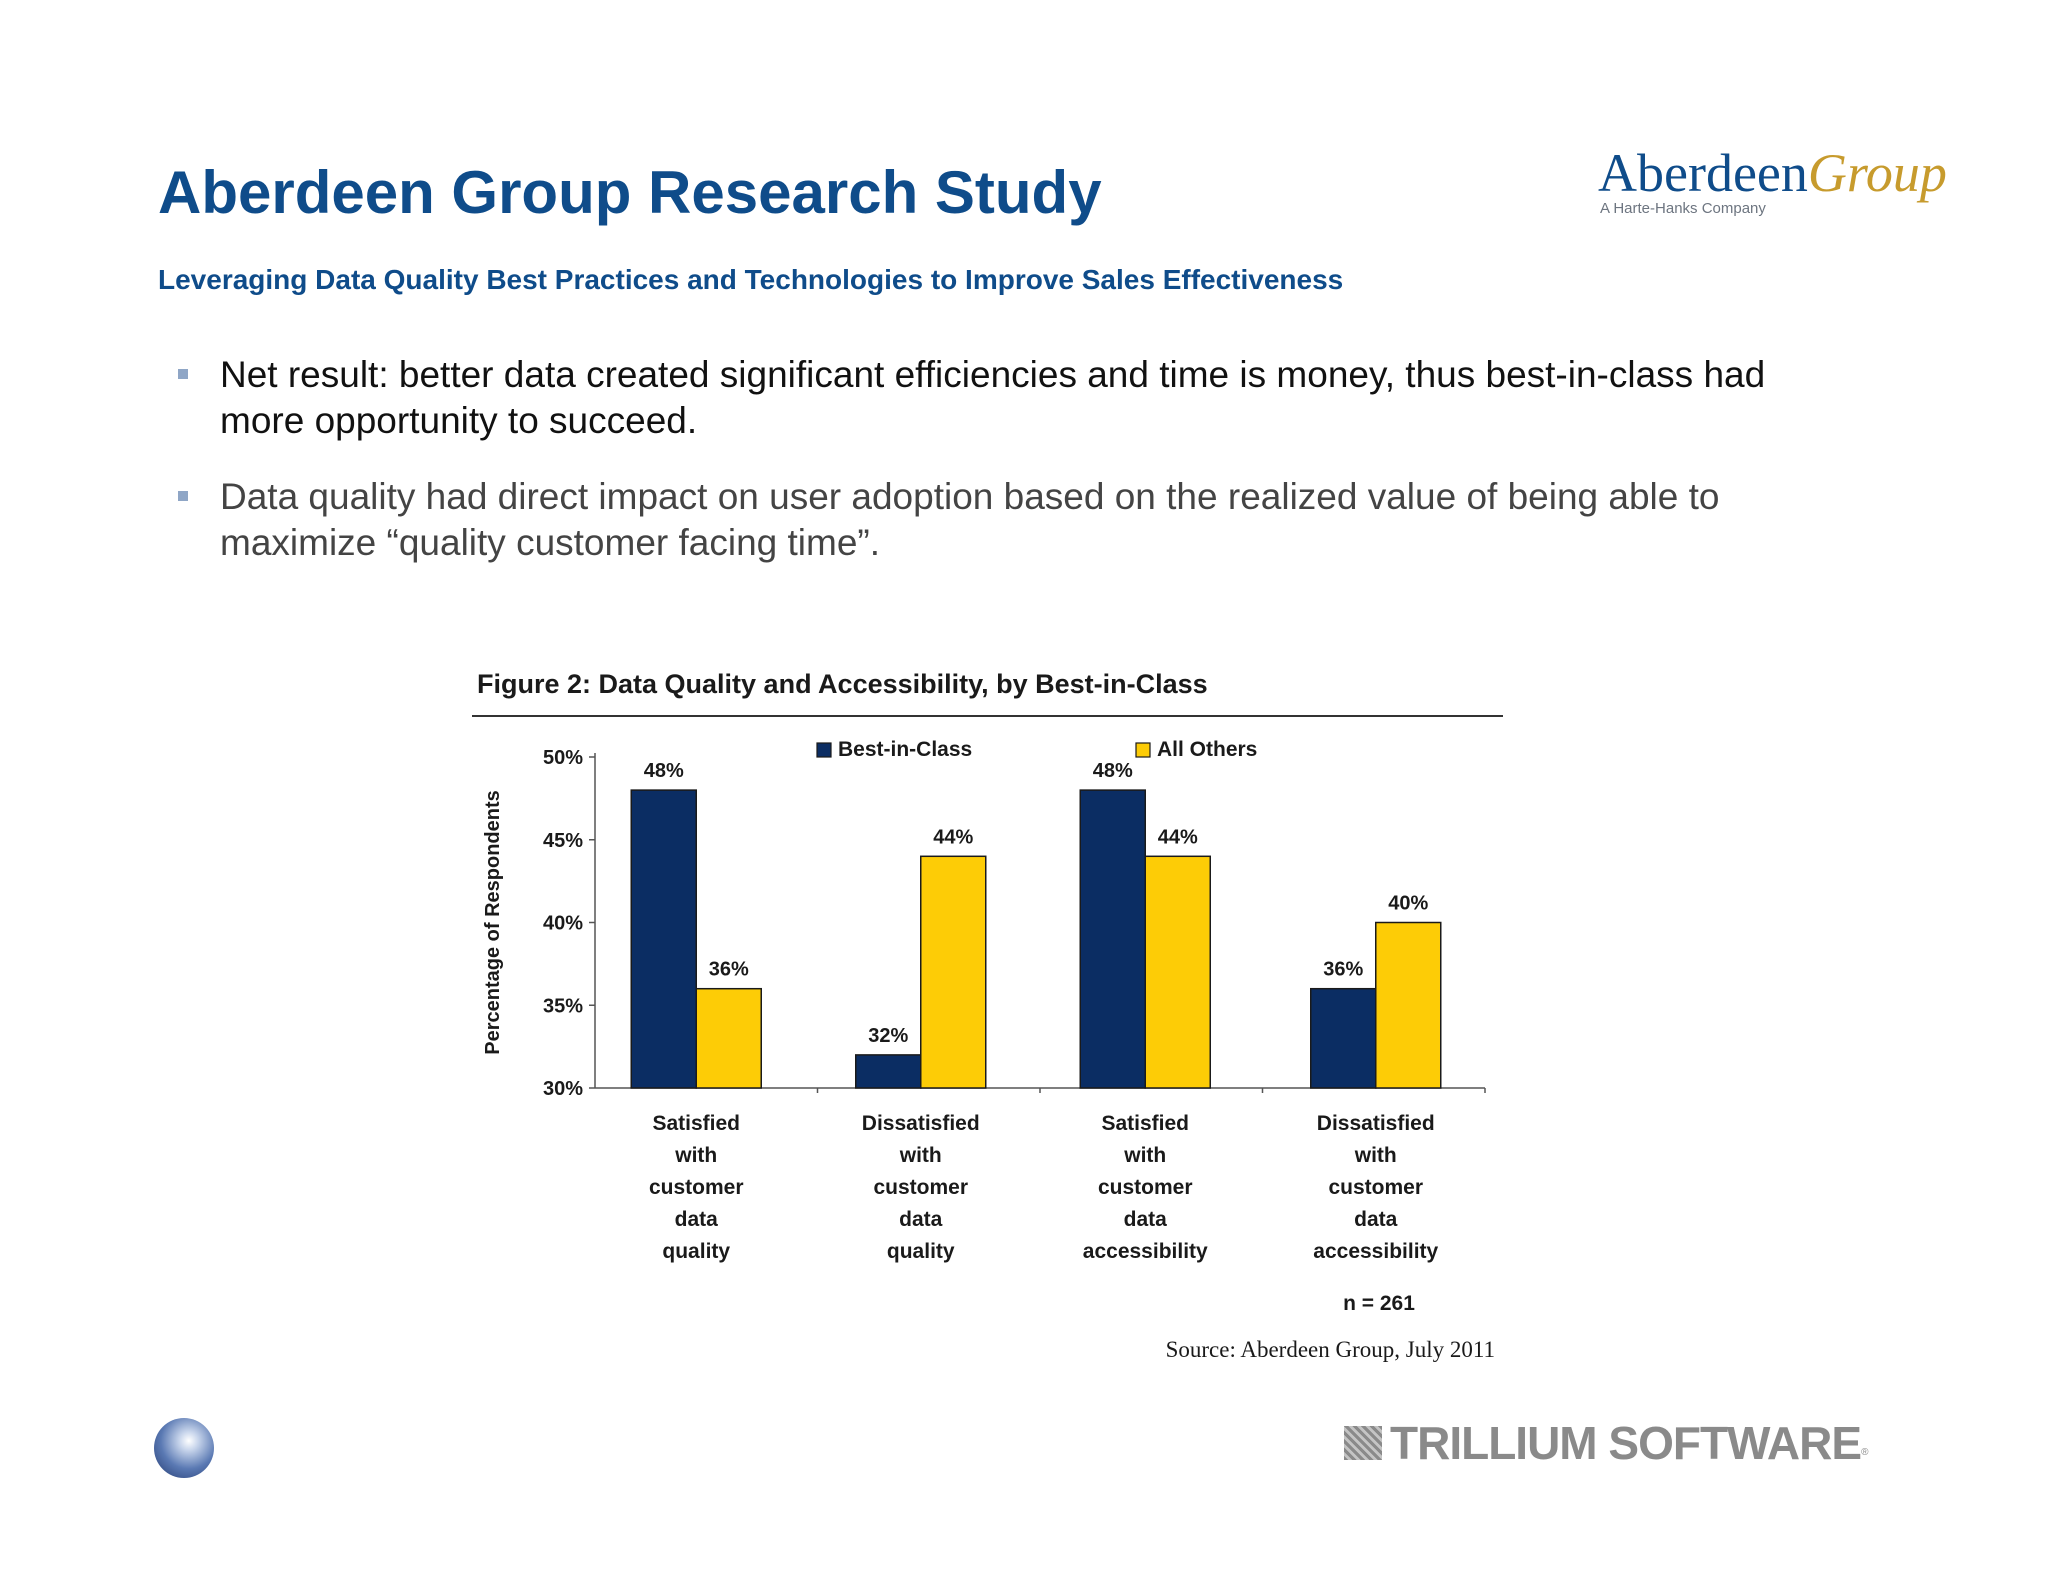 This screenshot has height=1582, width=2048. What do you see at coordinates (1877, 173) in the screenshot?
I see `logo-word-group: Group` at bounding box center [1877, 173].